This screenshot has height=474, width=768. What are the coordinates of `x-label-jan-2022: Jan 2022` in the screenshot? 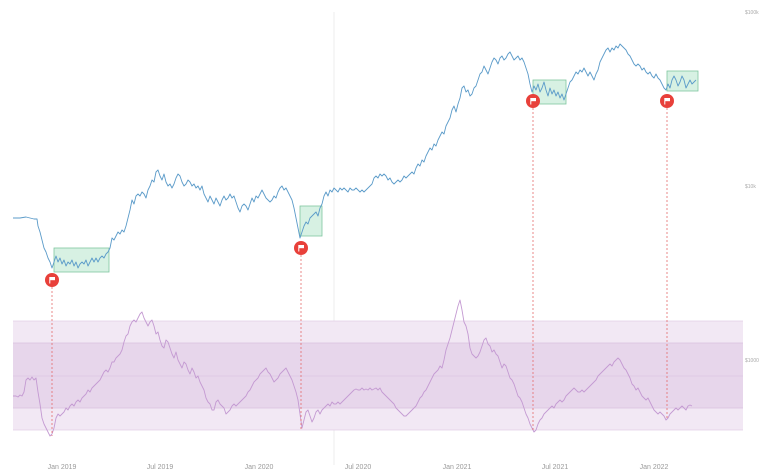 It's located at (654, 467).